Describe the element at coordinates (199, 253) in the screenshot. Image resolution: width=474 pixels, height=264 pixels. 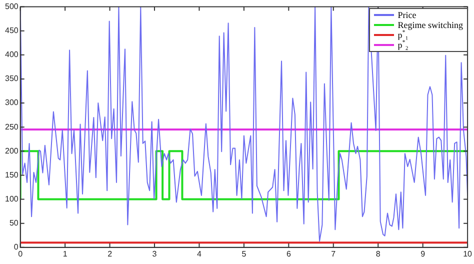
I see `x-tick-label: 4` at that location.